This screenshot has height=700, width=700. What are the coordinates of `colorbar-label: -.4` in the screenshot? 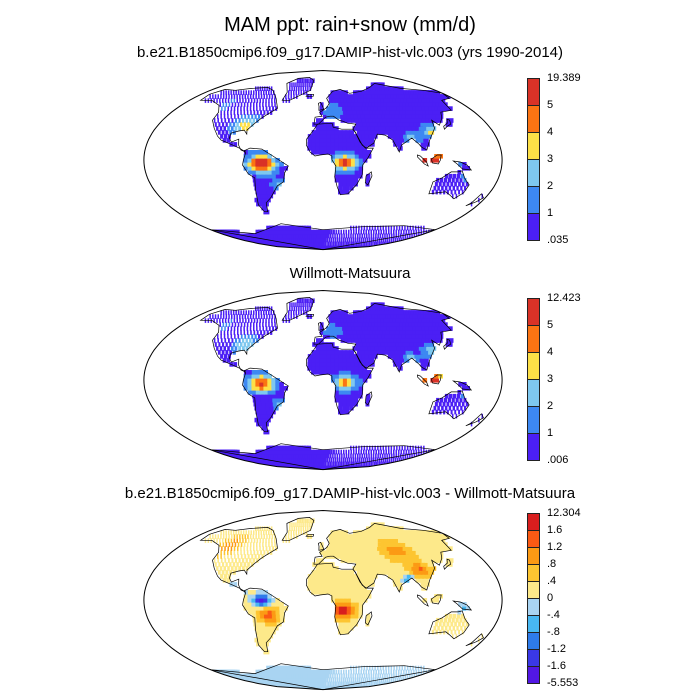 It's located at (553, 615).